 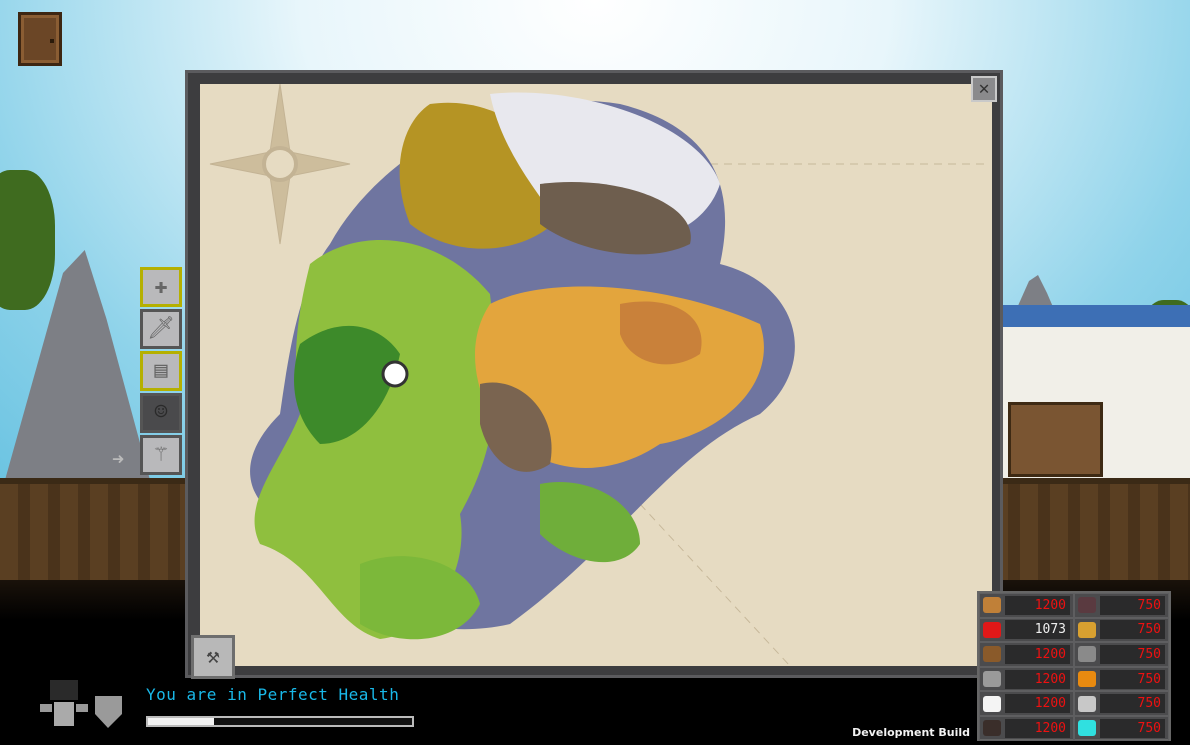 What do you see at coordinates (1055, 439) in the screenshot?
I see `barn-door` at bounding box center [1055, 439].